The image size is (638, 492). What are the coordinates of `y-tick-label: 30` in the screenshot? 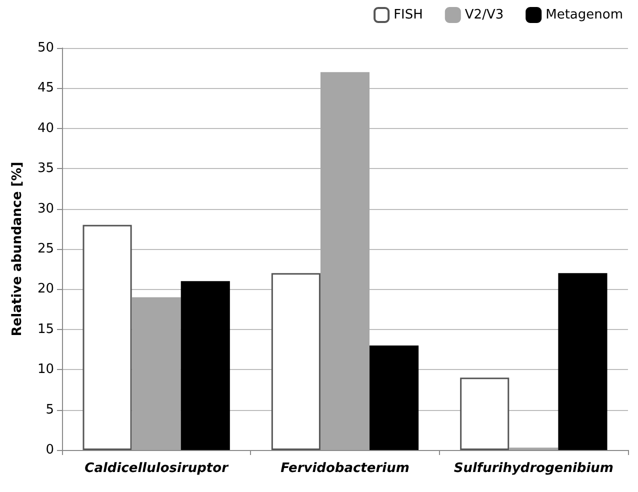 It's located at (45, 208).